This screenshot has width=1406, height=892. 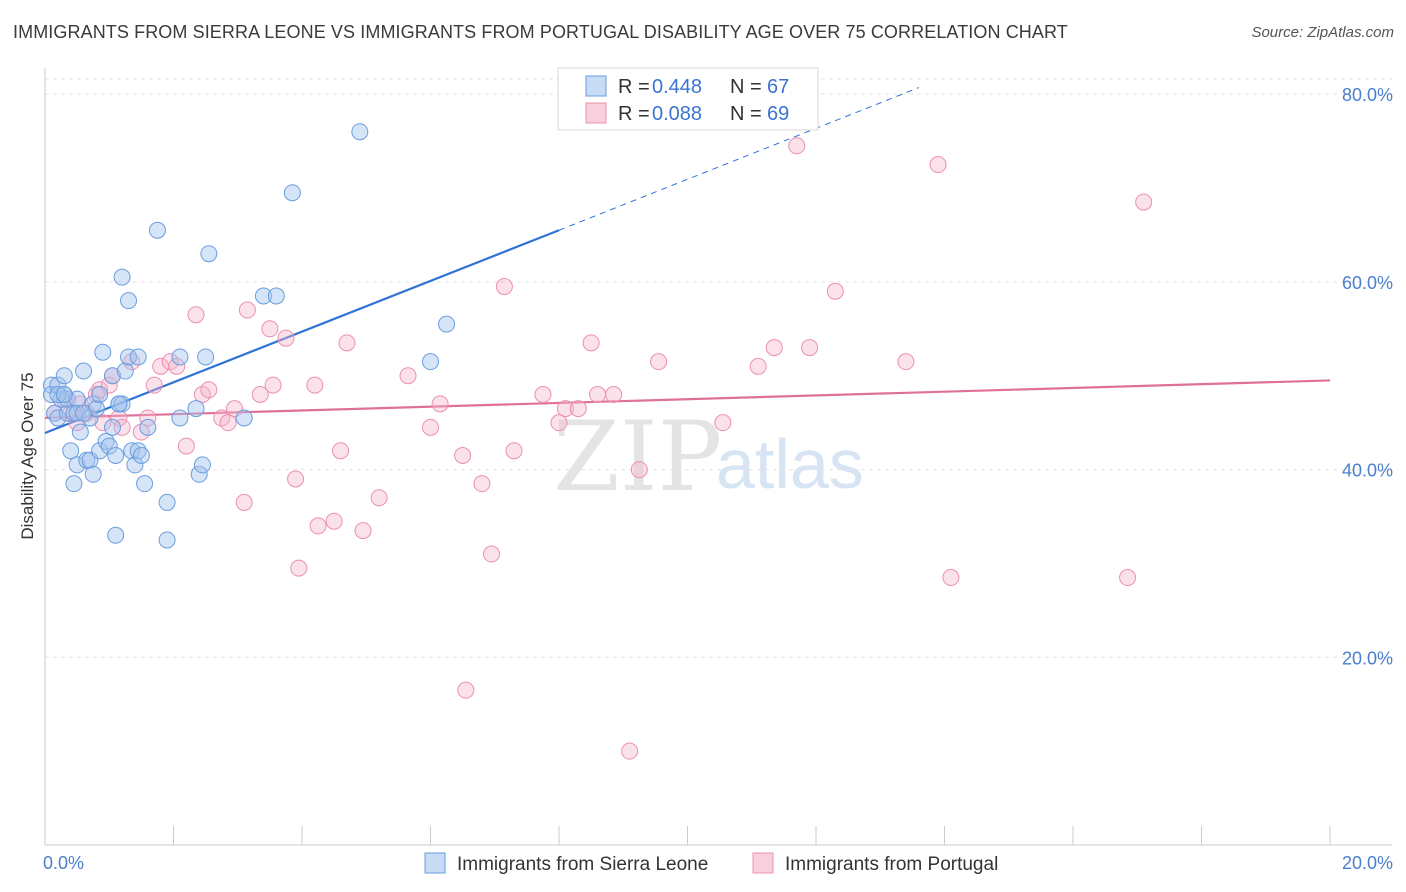 I want to click on y-tick-label: 80.0%, so click(x=1367, y=95).